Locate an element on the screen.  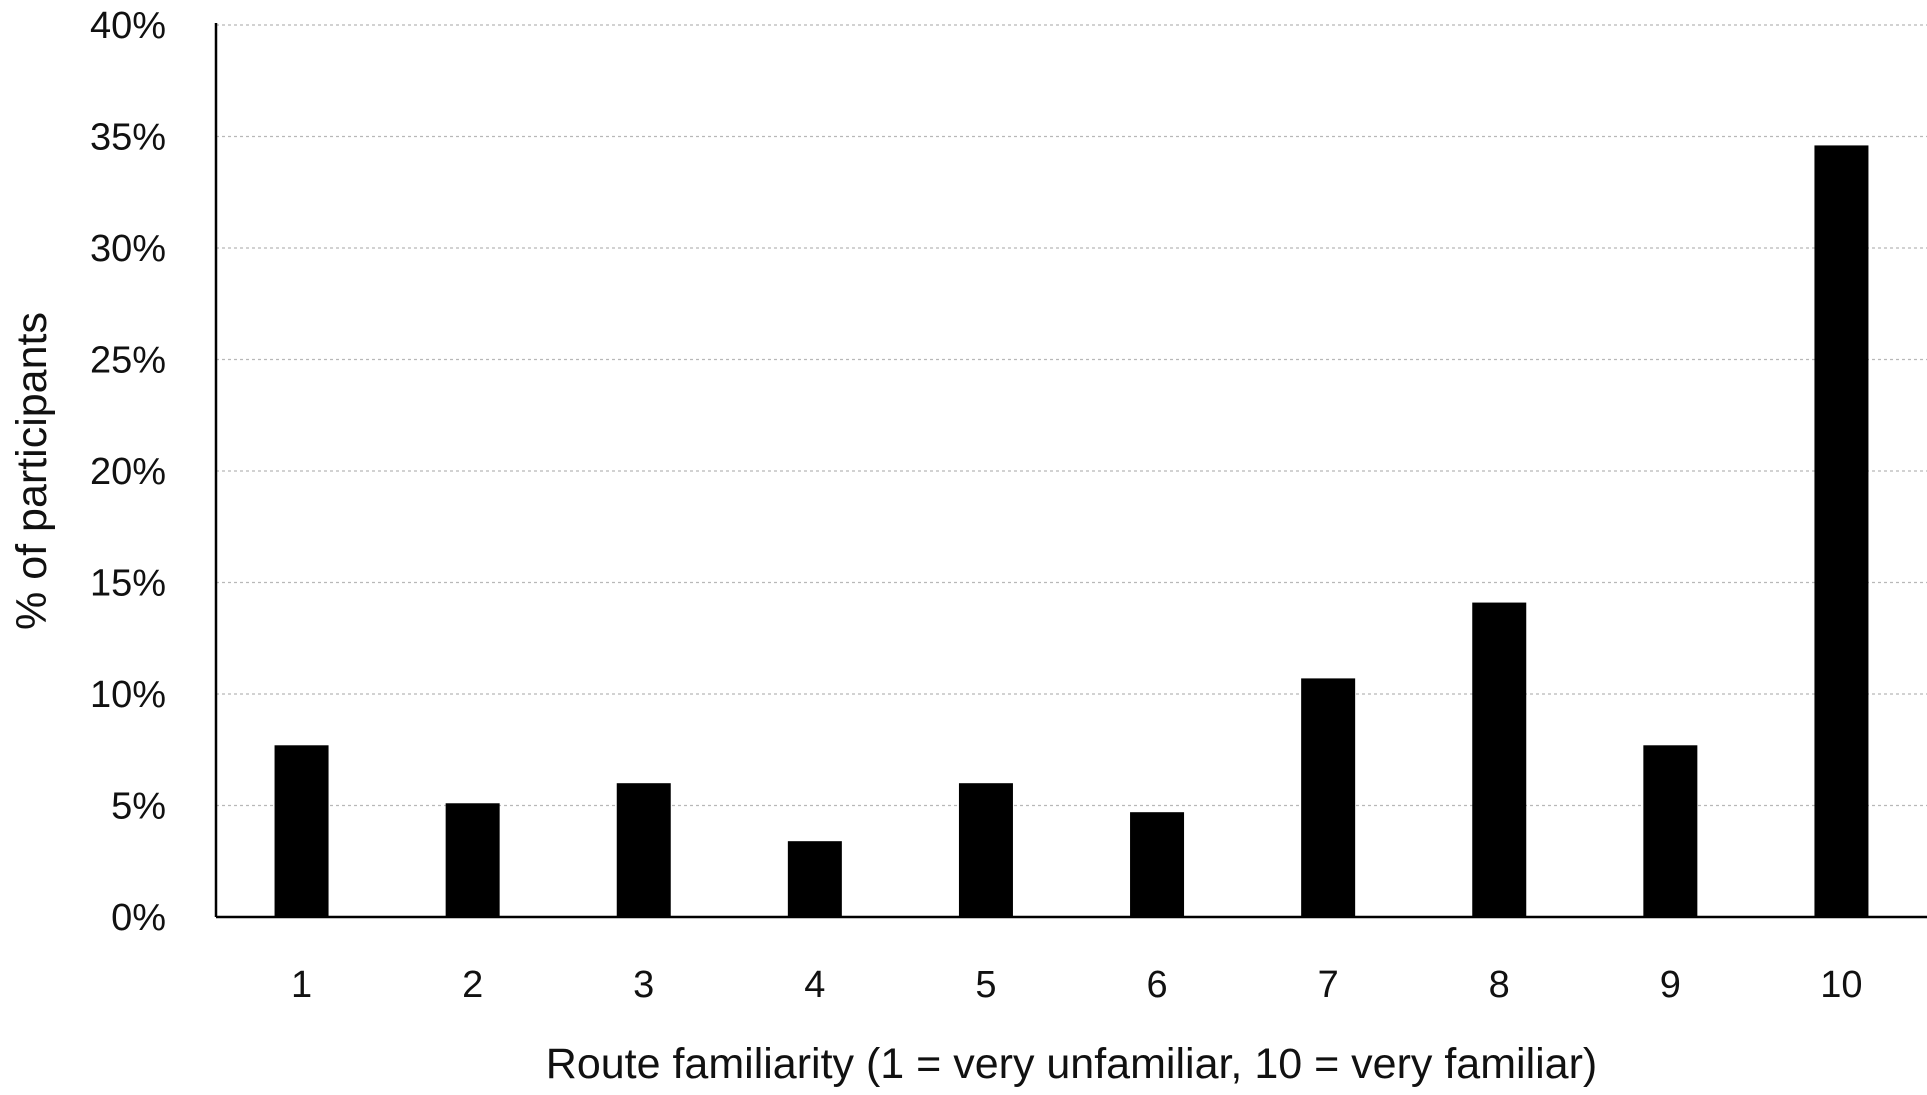
y-tick-label: 15% is located at coordinates (128, 584).